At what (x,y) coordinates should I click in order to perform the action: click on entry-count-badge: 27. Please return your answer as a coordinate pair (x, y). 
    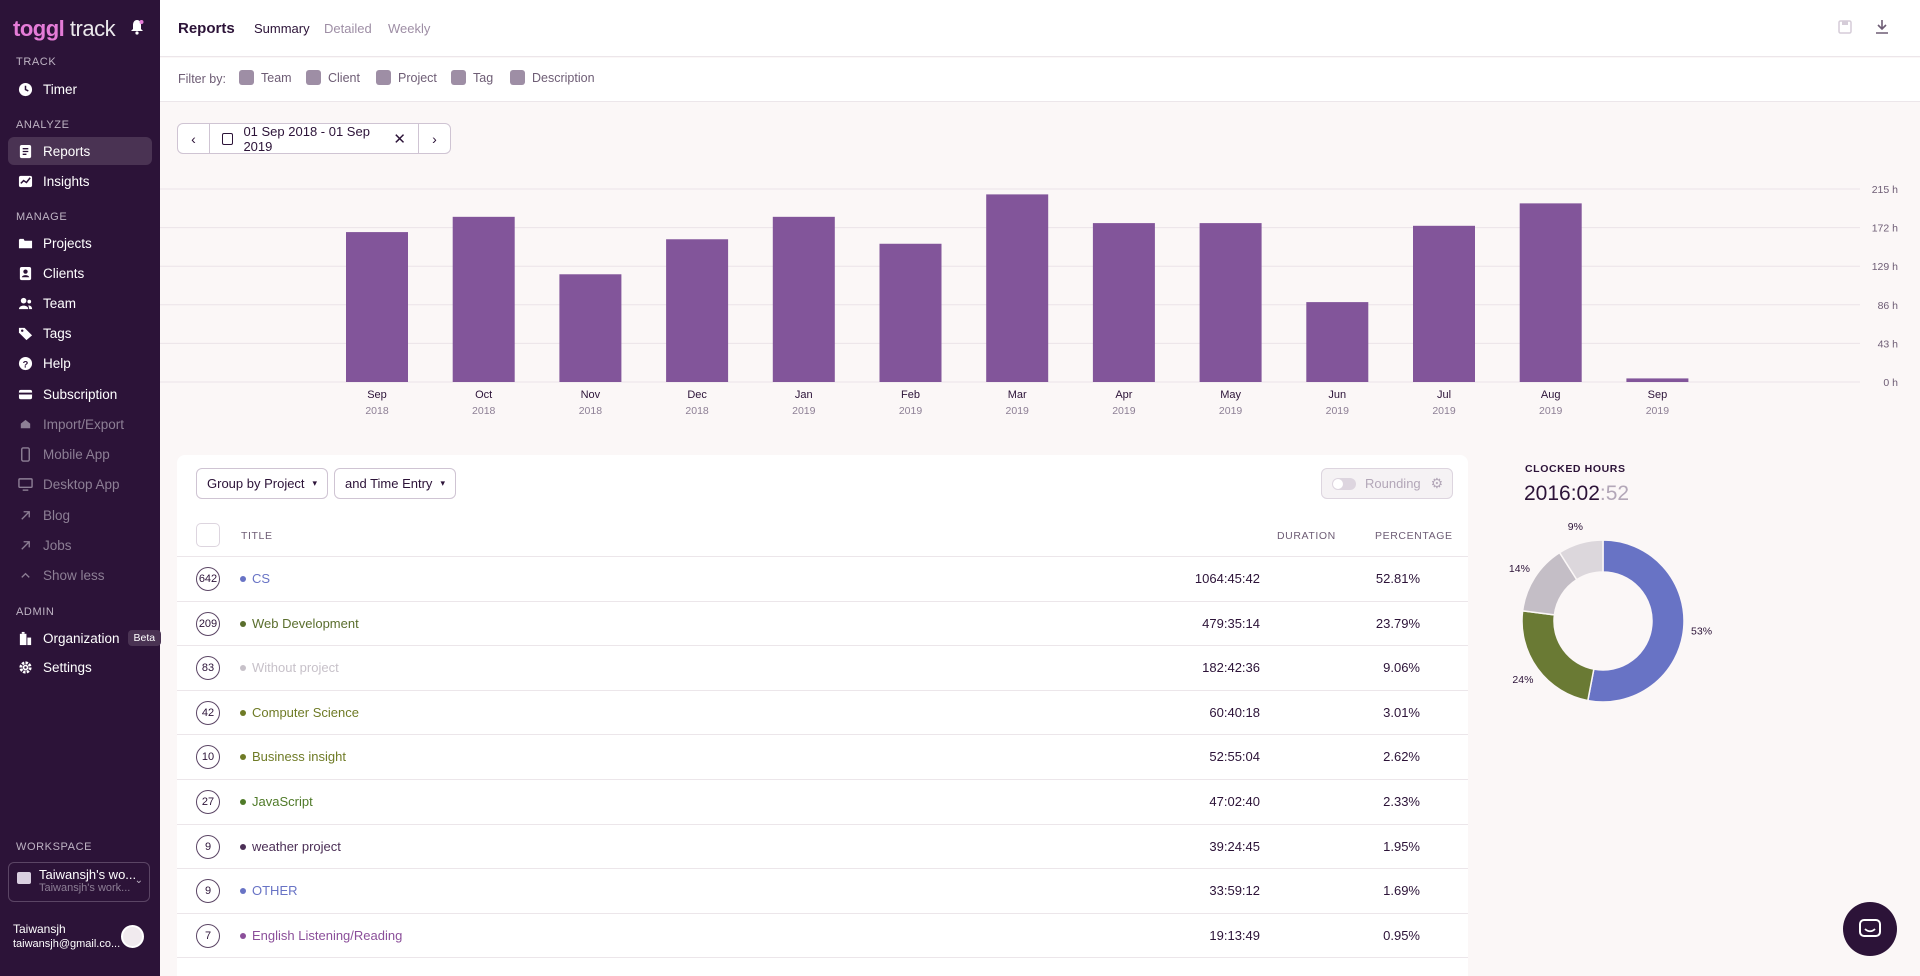
    Looking at the image, I should click on (208, 802).